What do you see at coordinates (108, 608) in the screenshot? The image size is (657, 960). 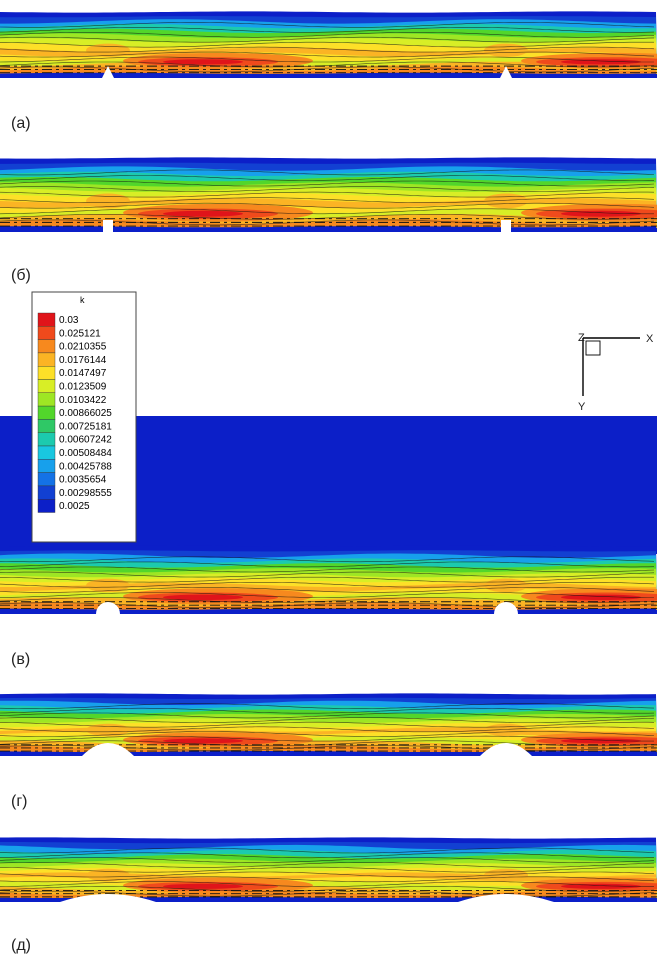 I see `semicircle-obstacle` at bounding box center [108, 608].